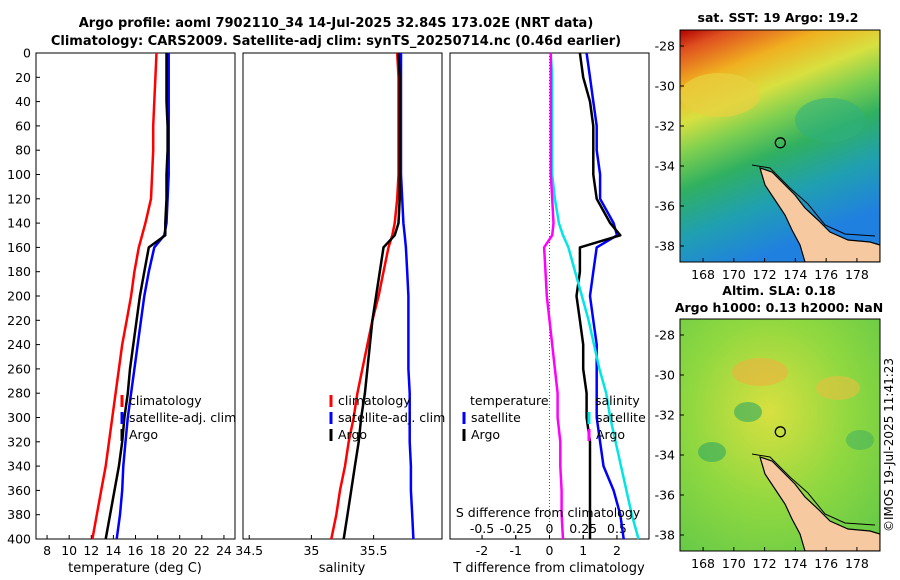  Describe the element at coordinates (605, 296) in the screenshot. I see `temperature-satellite-line` at that location.